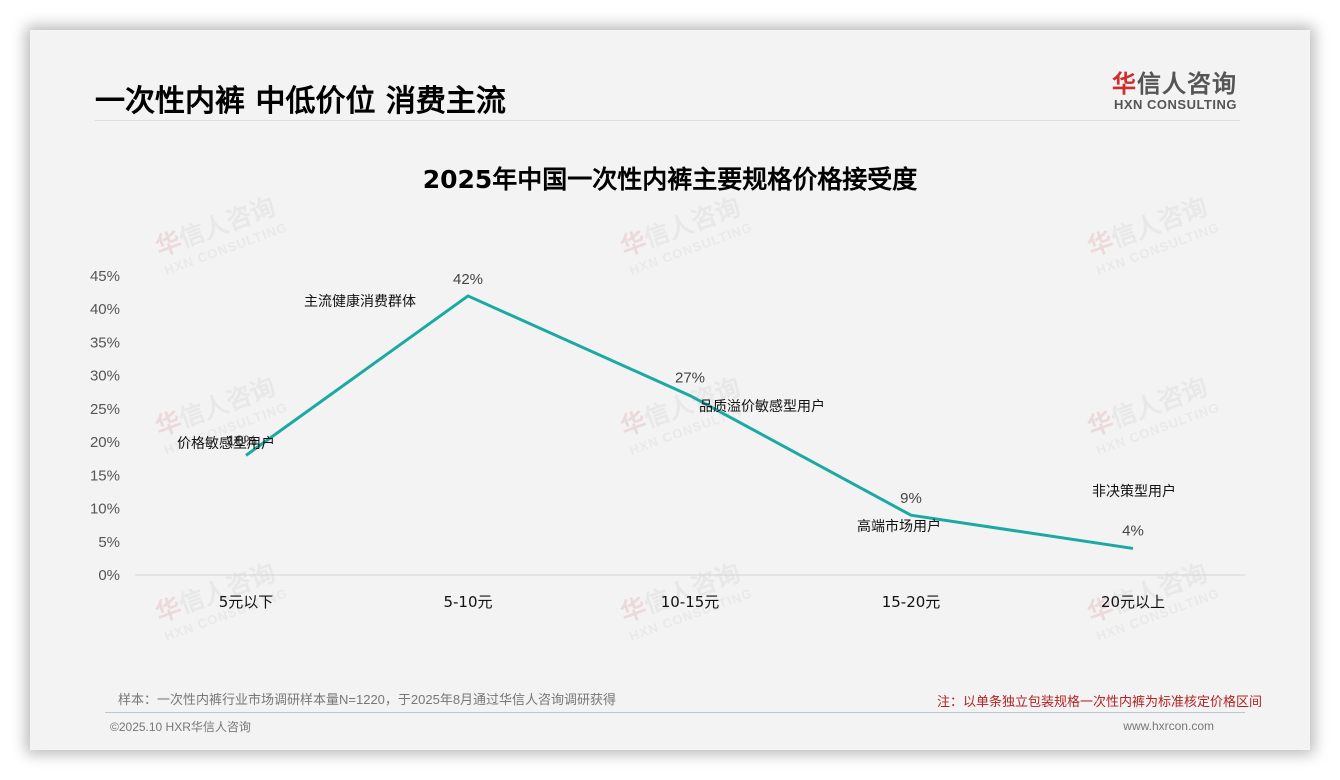  Describe the element at coordinates (667, 120) in the screenshot. I see `title-divider` at that location.